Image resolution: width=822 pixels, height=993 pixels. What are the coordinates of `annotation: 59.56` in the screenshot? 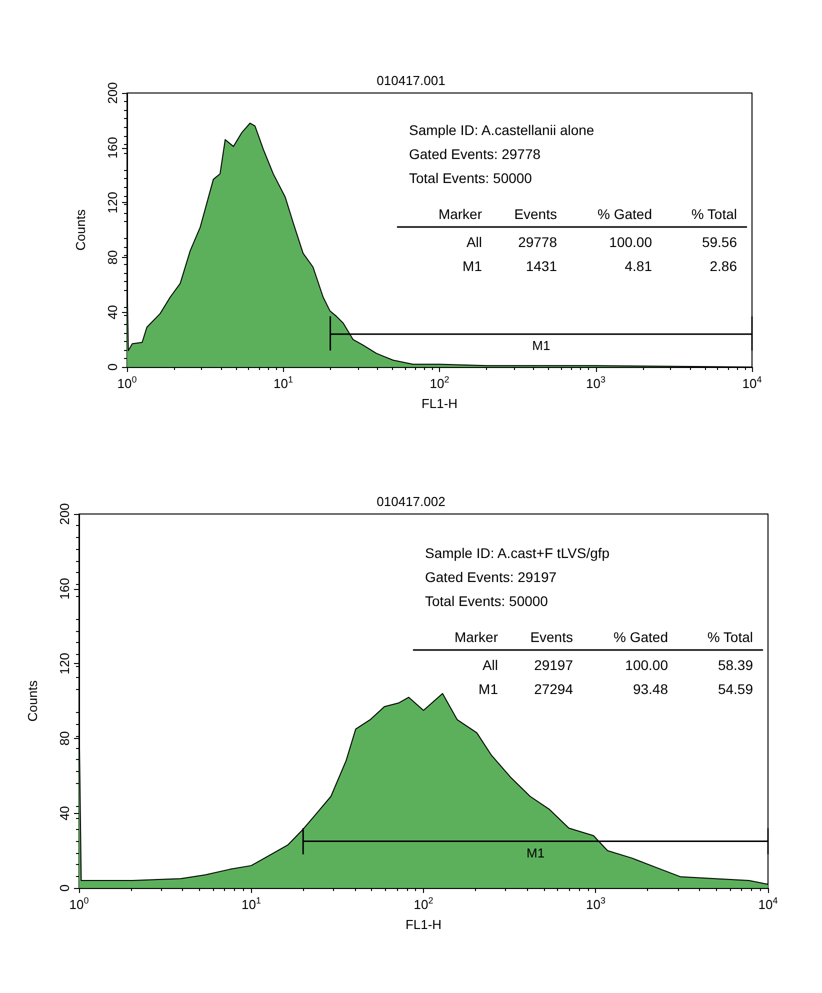 It's located at (720, 242).